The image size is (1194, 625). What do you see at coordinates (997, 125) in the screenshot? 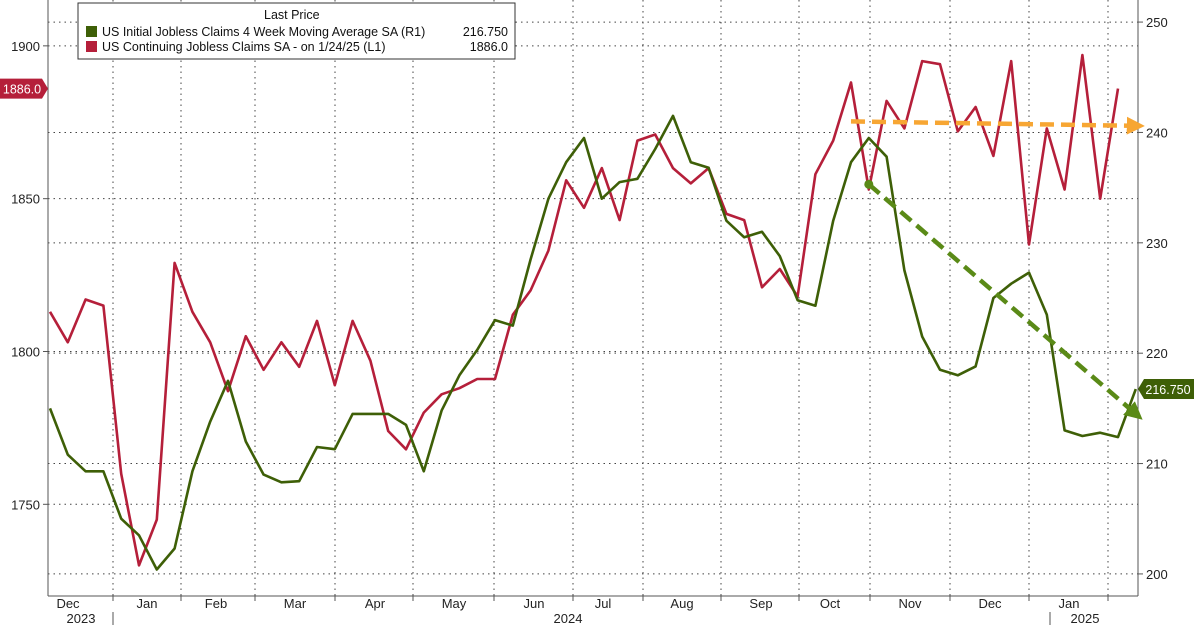
I see `flat-trend-arrow` at bounding box center [997, 125].